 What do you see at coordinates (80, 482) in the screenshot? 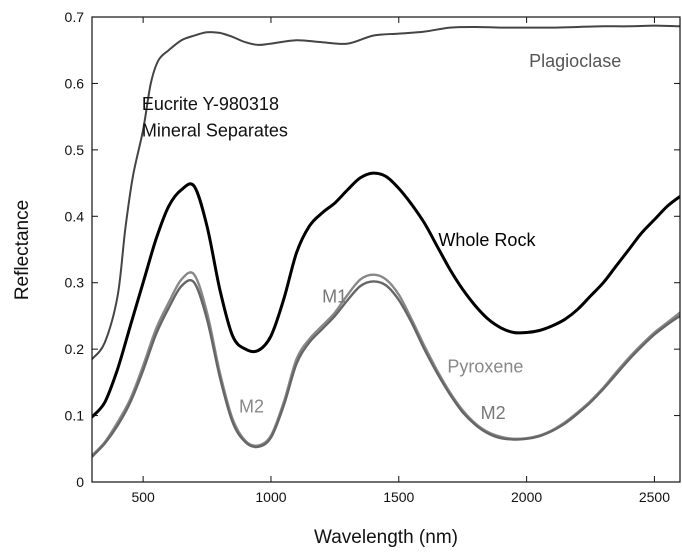
I see `y-tick-label: 0` at bounding box center [80, 482].